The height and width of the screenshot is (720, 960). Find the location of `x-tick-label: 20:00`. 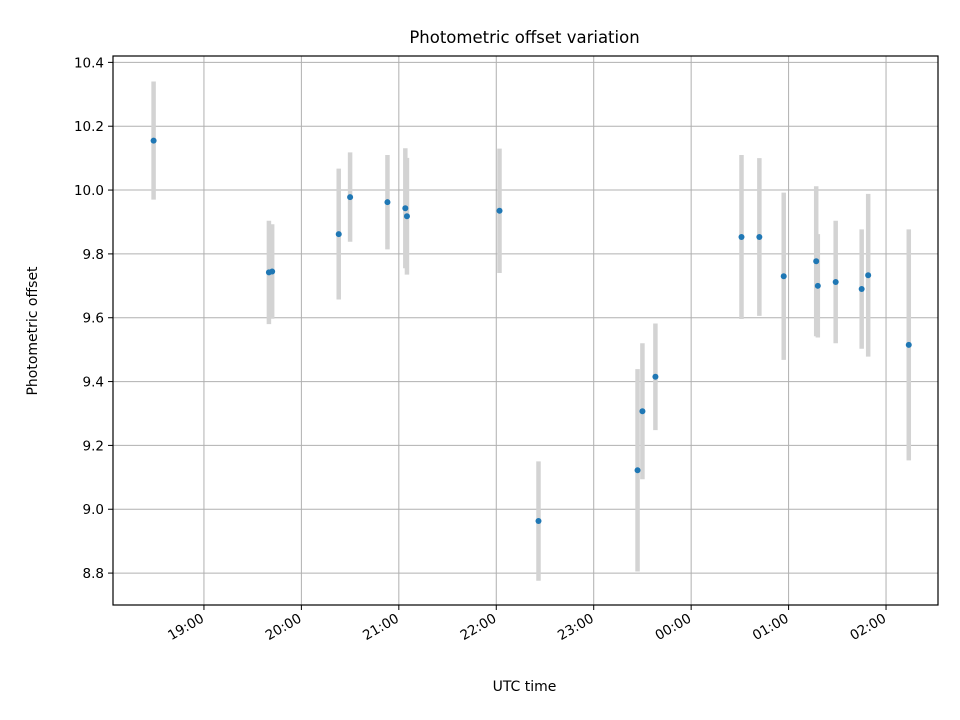

x-tick-label: 20:00 is located at coordinates (284, 627).